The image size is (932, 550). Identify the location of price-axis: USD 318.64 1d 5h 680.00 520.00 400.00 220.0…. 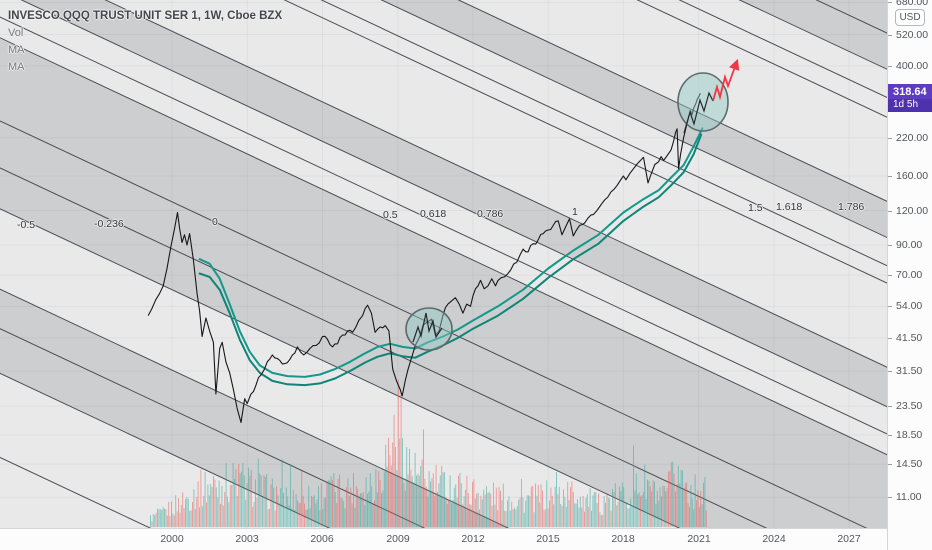
(909, 264).